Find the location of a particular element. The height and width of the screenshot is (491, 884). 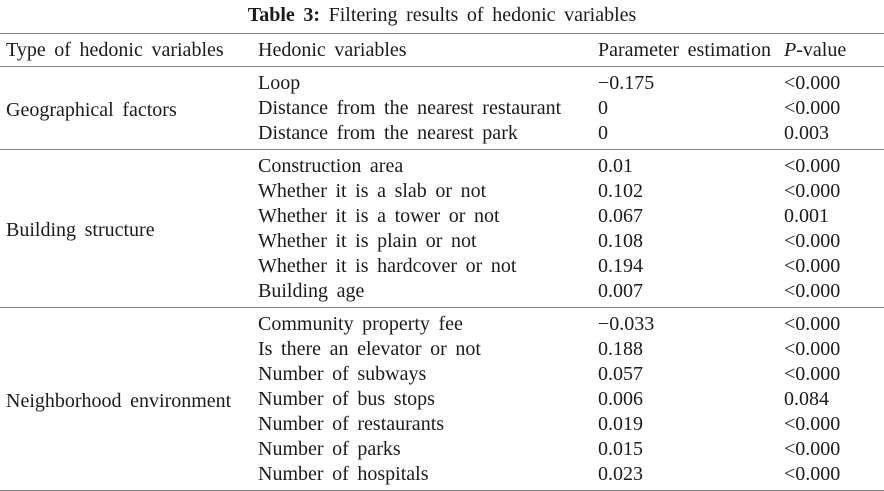

table-caption-text: Filtering results of hedonic variables is located at coordinates (478, 15).